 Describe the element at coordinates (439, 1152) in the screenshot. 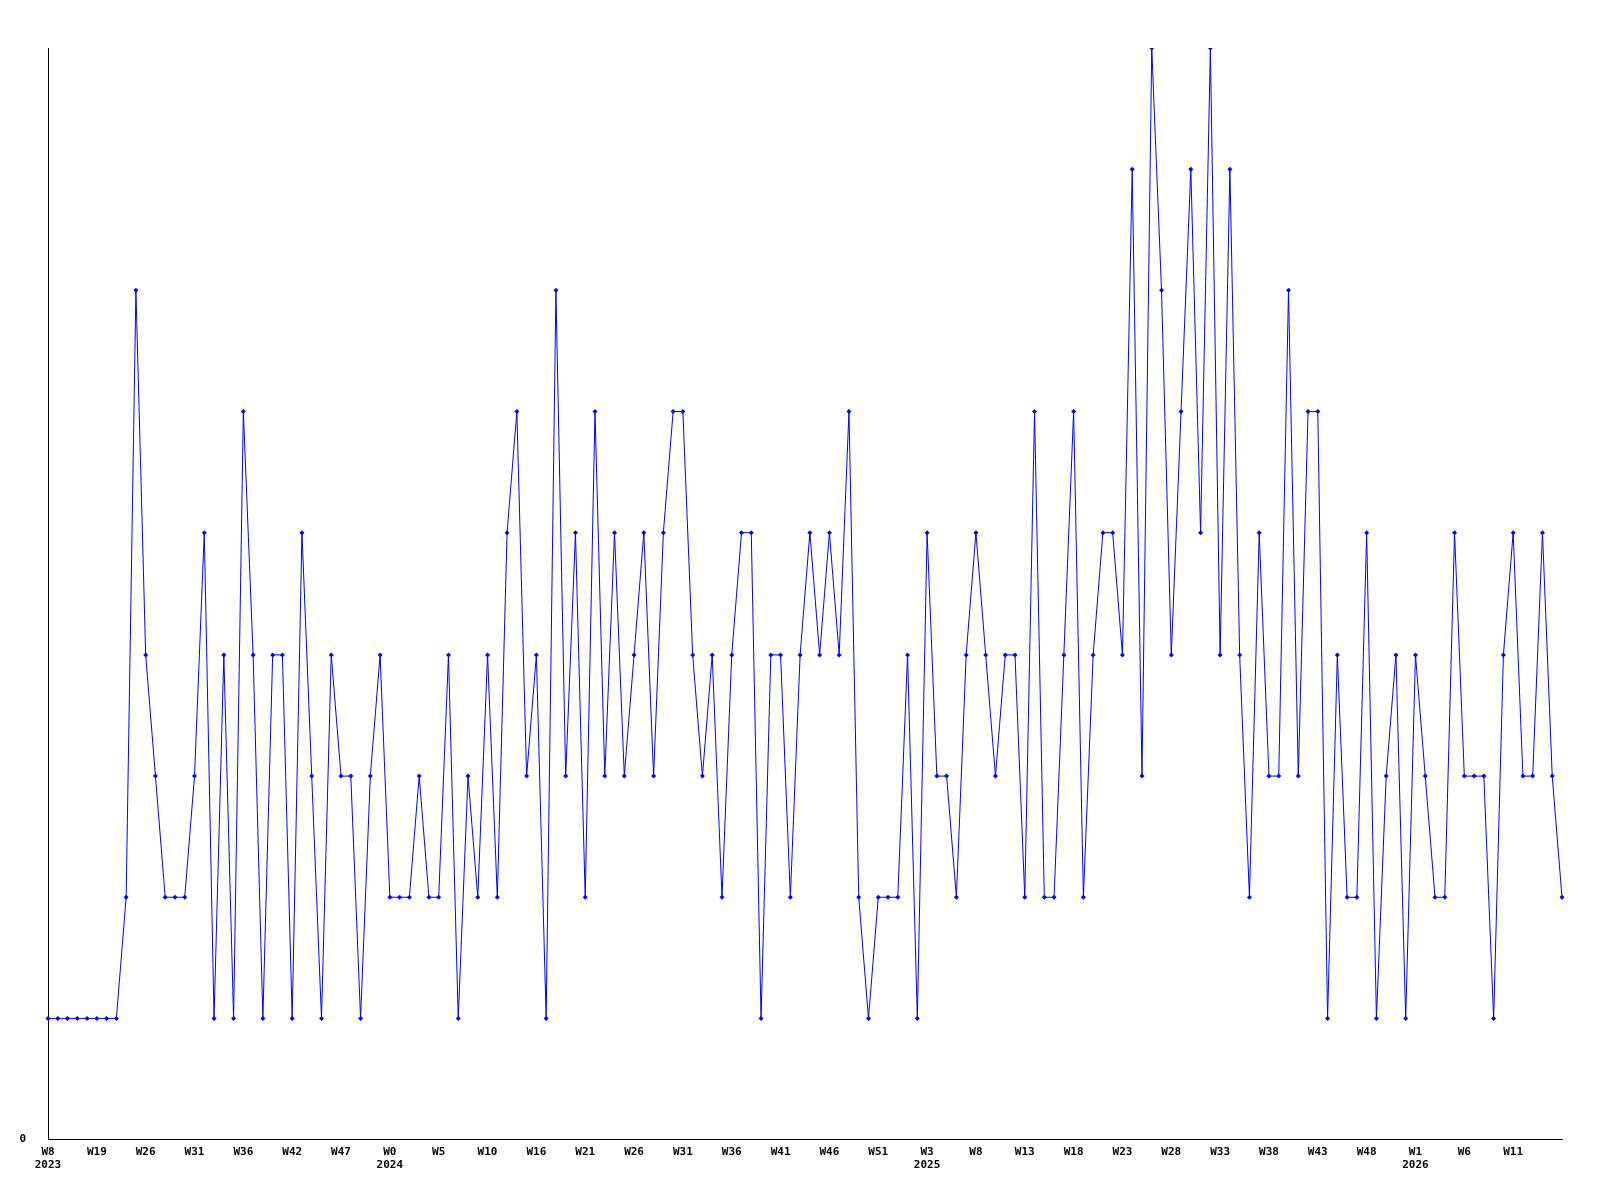

I see `x-tick-label: W5` at that location.